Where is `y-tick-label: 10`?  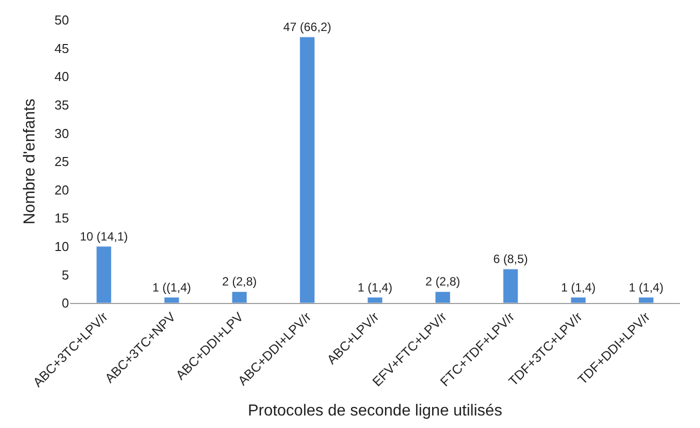 y-tick-label: 10 is located at coordinates (61, 246).